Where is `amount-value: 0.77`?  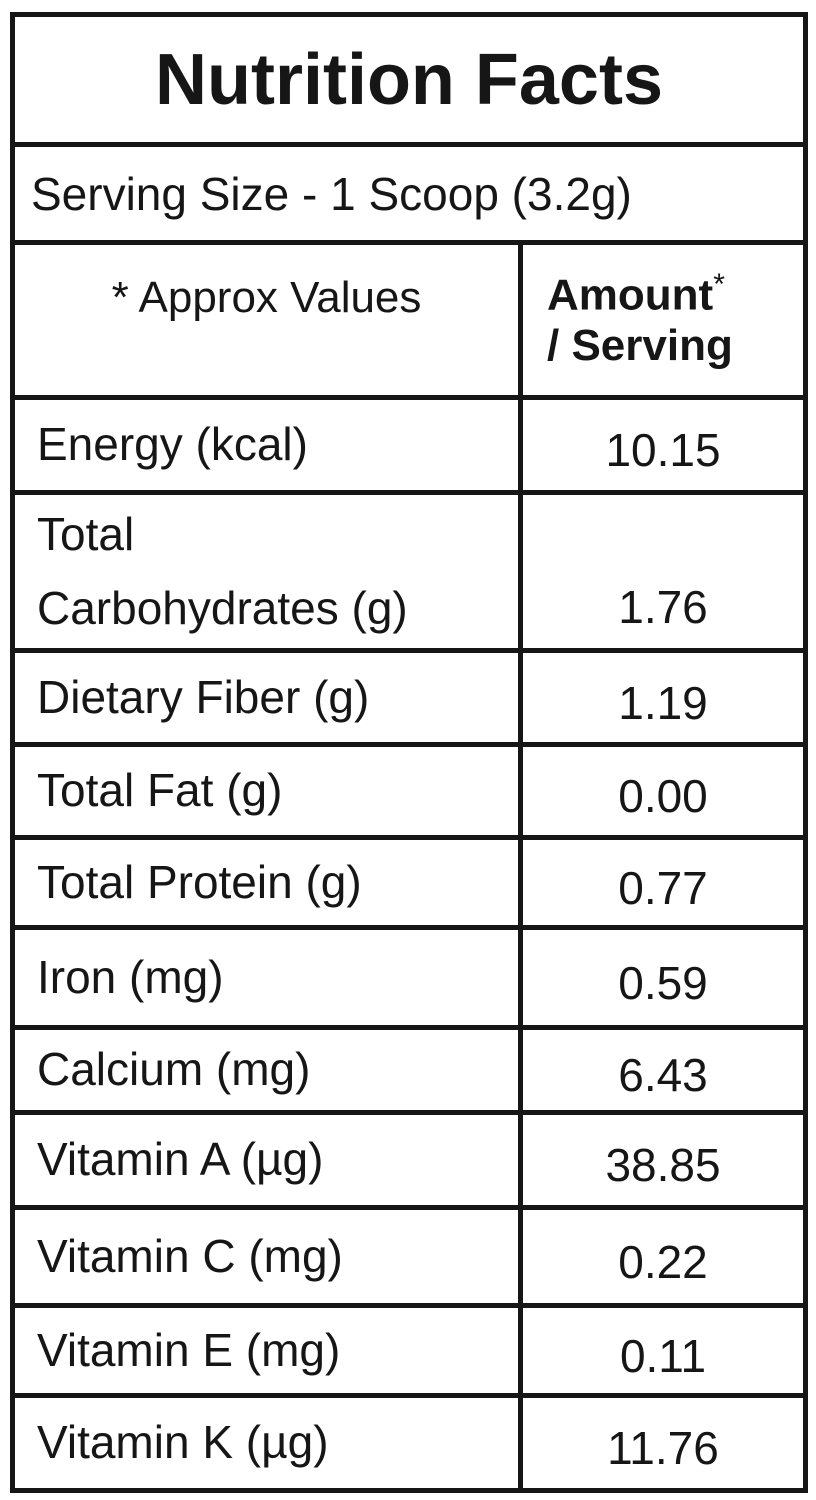
amount-value: 0.77 is located at coordinates (663, 882).